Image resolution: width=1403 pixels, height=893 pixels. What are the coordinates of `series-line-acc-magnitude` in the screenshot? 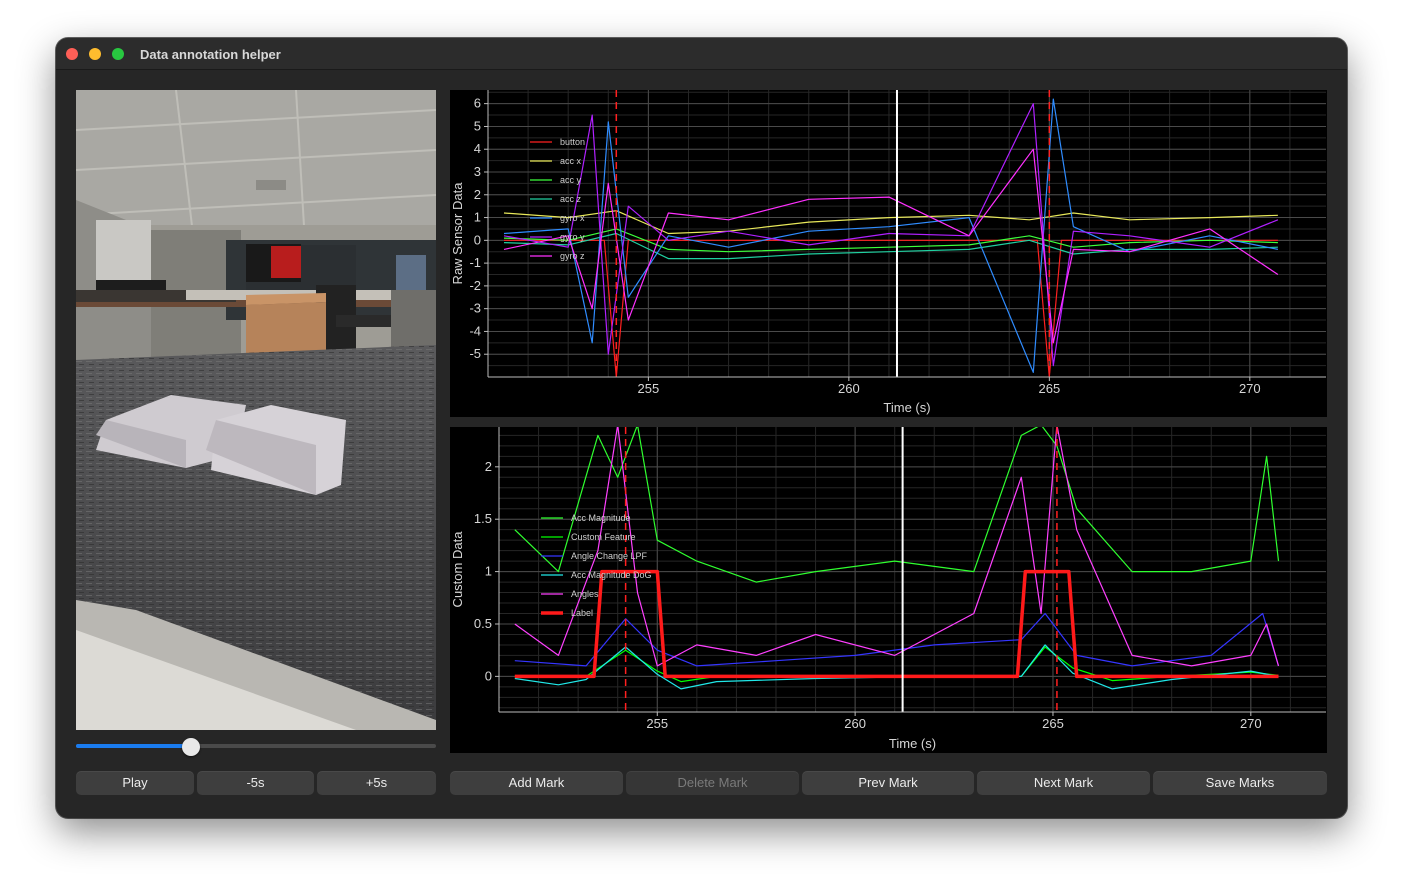 It's located at (897, 505).